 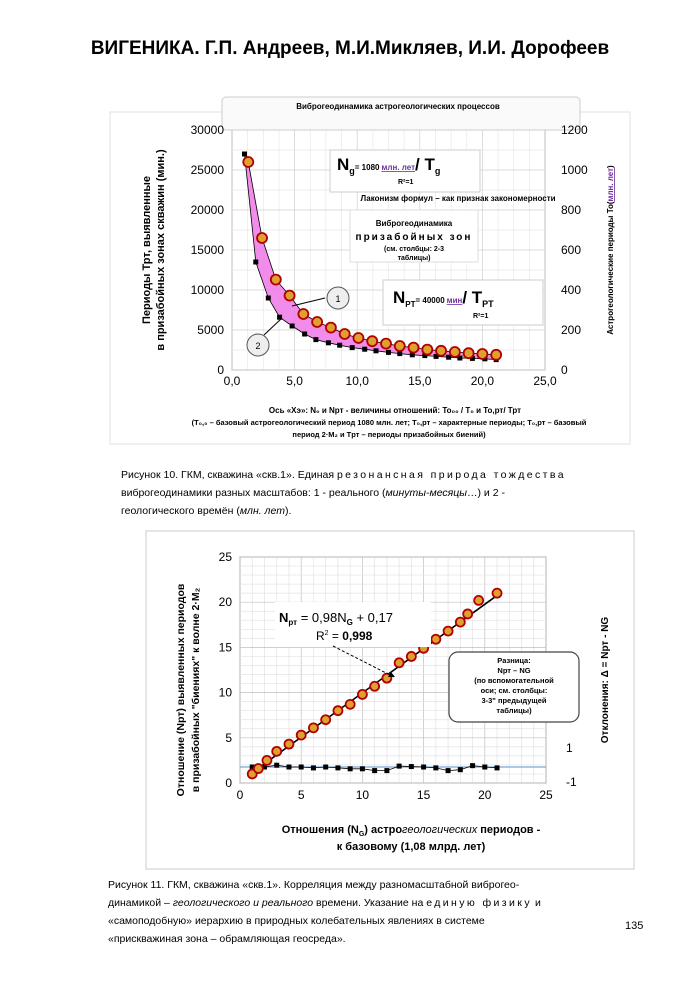 I want to click on fig2-x-ticks: 0 5 10 15 20 25, so click(x=395, y=795).